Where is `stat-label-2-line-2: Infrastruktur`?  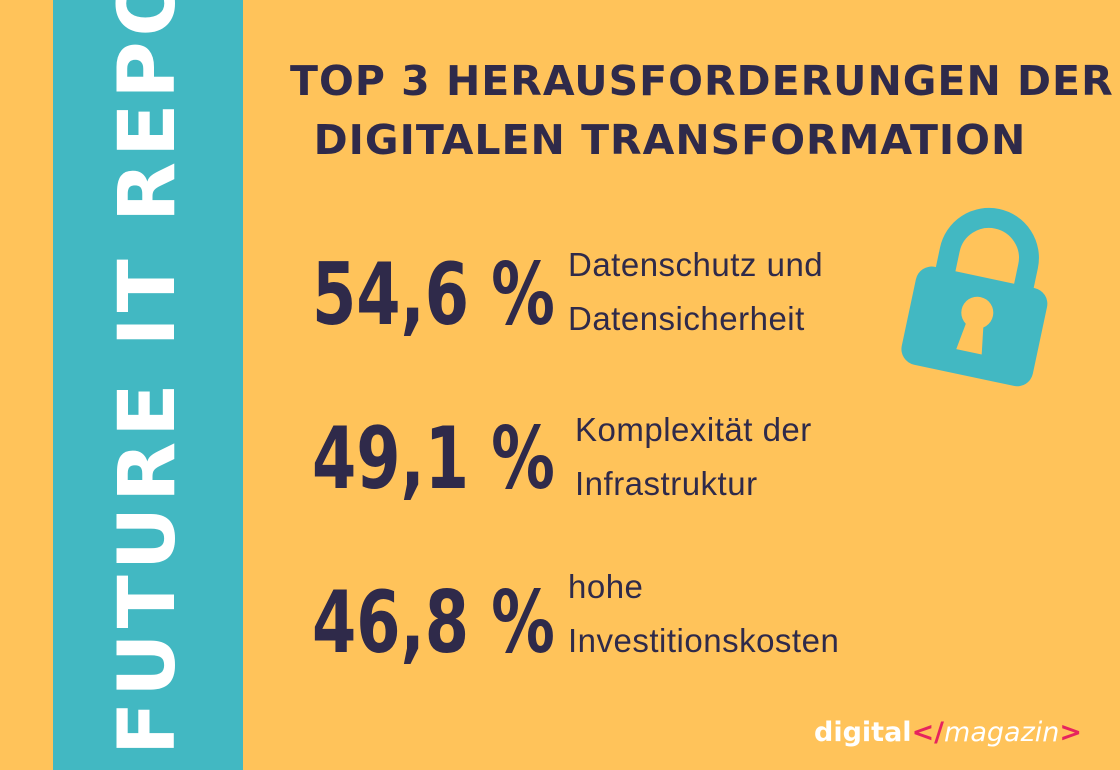
stat-label-2-line-2: Infrastruktur is located at coordinates (666, 483).